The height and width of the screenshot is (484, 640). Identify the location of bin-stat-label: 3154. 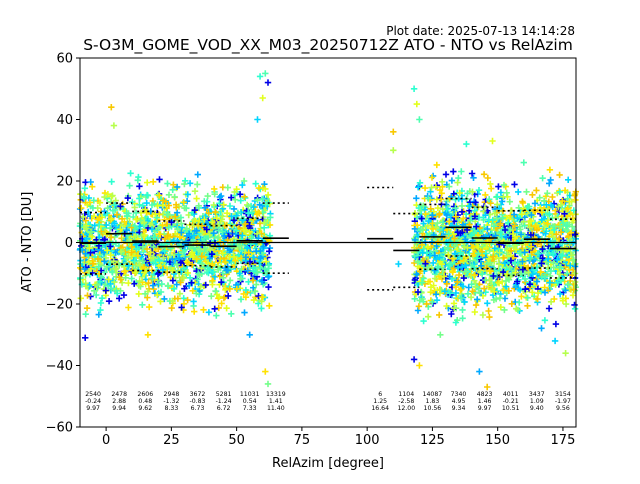
(563, 394).